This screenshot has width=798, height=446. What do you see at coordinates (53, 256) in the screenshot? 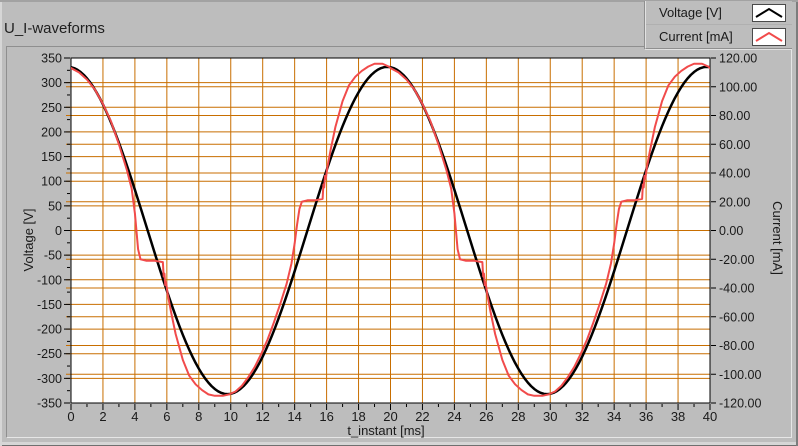
I see `left-tick-label: -50` at bounding box center [53, 256].